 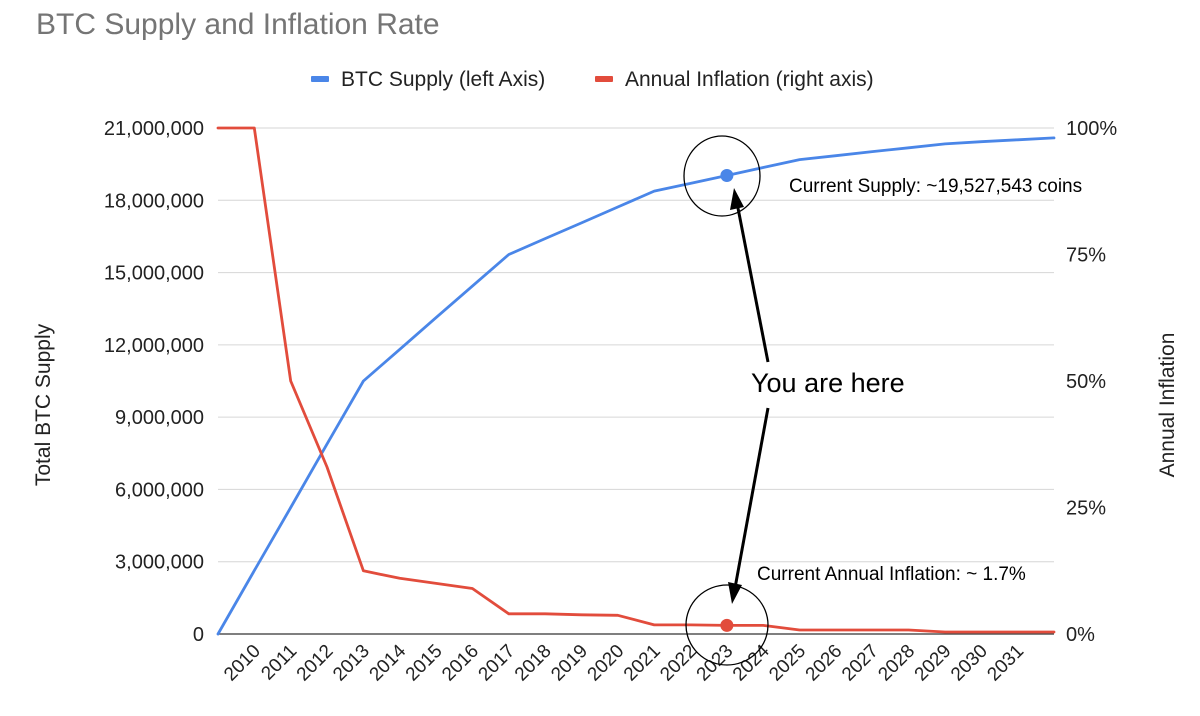 What do you see at coordinates (751, 498) in the screenshot?
I see `arrow-down-shaft` at bounding box center [751, 498].